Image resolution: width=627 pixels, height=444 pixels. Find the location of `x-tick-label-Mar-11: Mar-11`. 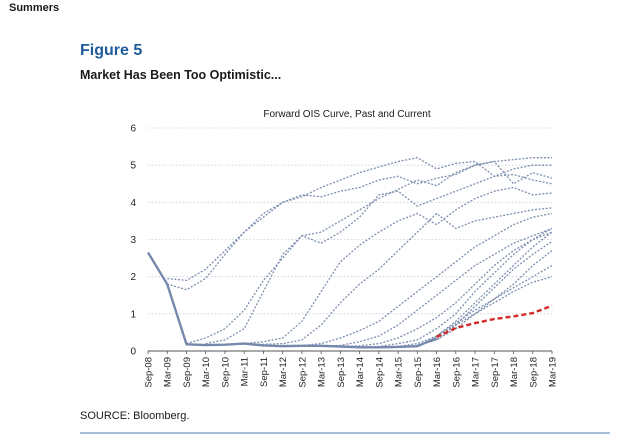

x-tick-label-Mar-11: Mar-11 is located at coordinates (245, 371).